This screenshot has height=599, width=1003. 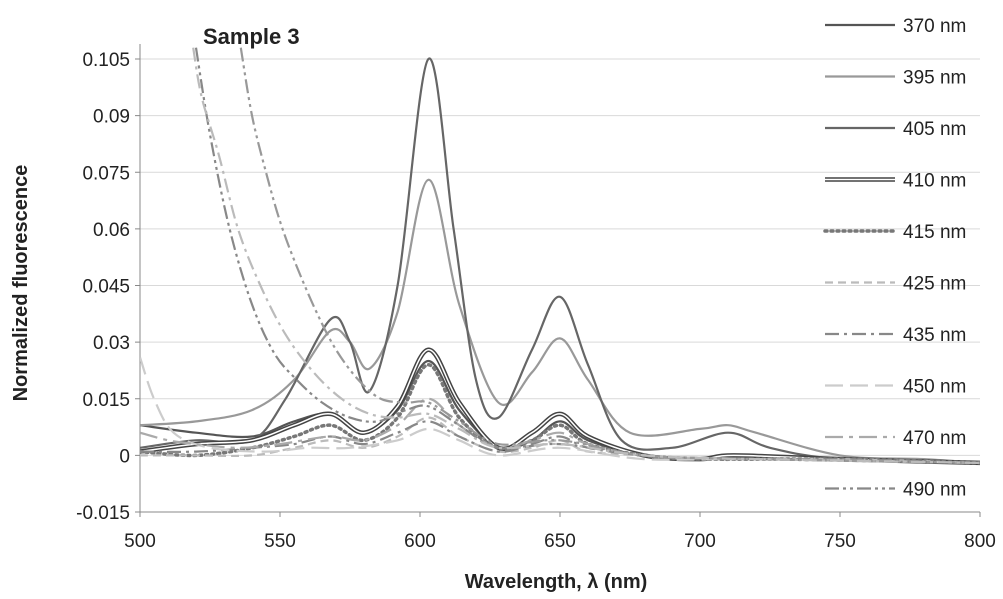 What do you see at coordinates (934, 387) in the screenshot?
I see `legend-label-7: 450 nm` at bounding box center [934, 387].